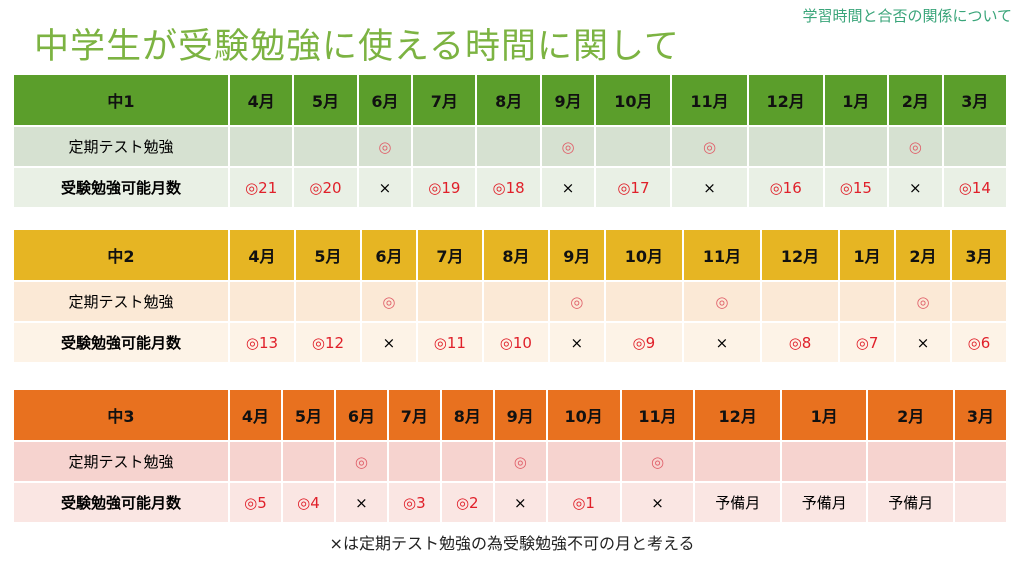  Describe the element at coordinates (800, 342) in the screenshot. I see `available-cell: ◎8` at that location.